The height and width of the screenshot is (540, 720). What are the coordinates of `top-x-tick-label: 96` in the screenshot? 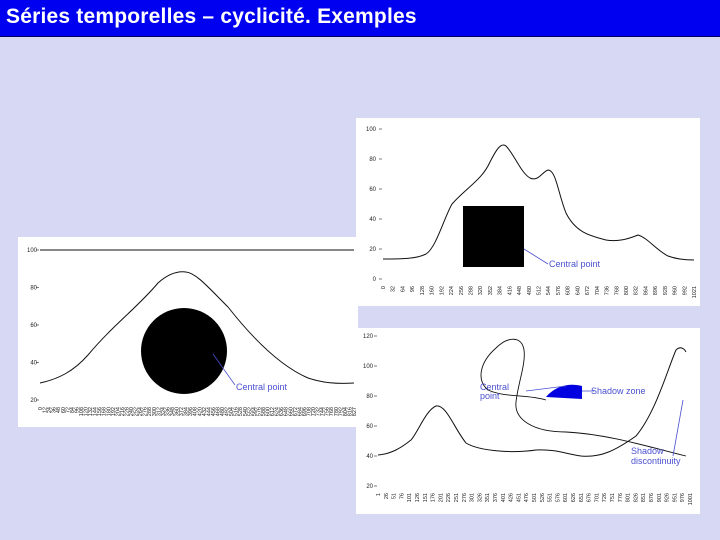 It's located at (413, 289).